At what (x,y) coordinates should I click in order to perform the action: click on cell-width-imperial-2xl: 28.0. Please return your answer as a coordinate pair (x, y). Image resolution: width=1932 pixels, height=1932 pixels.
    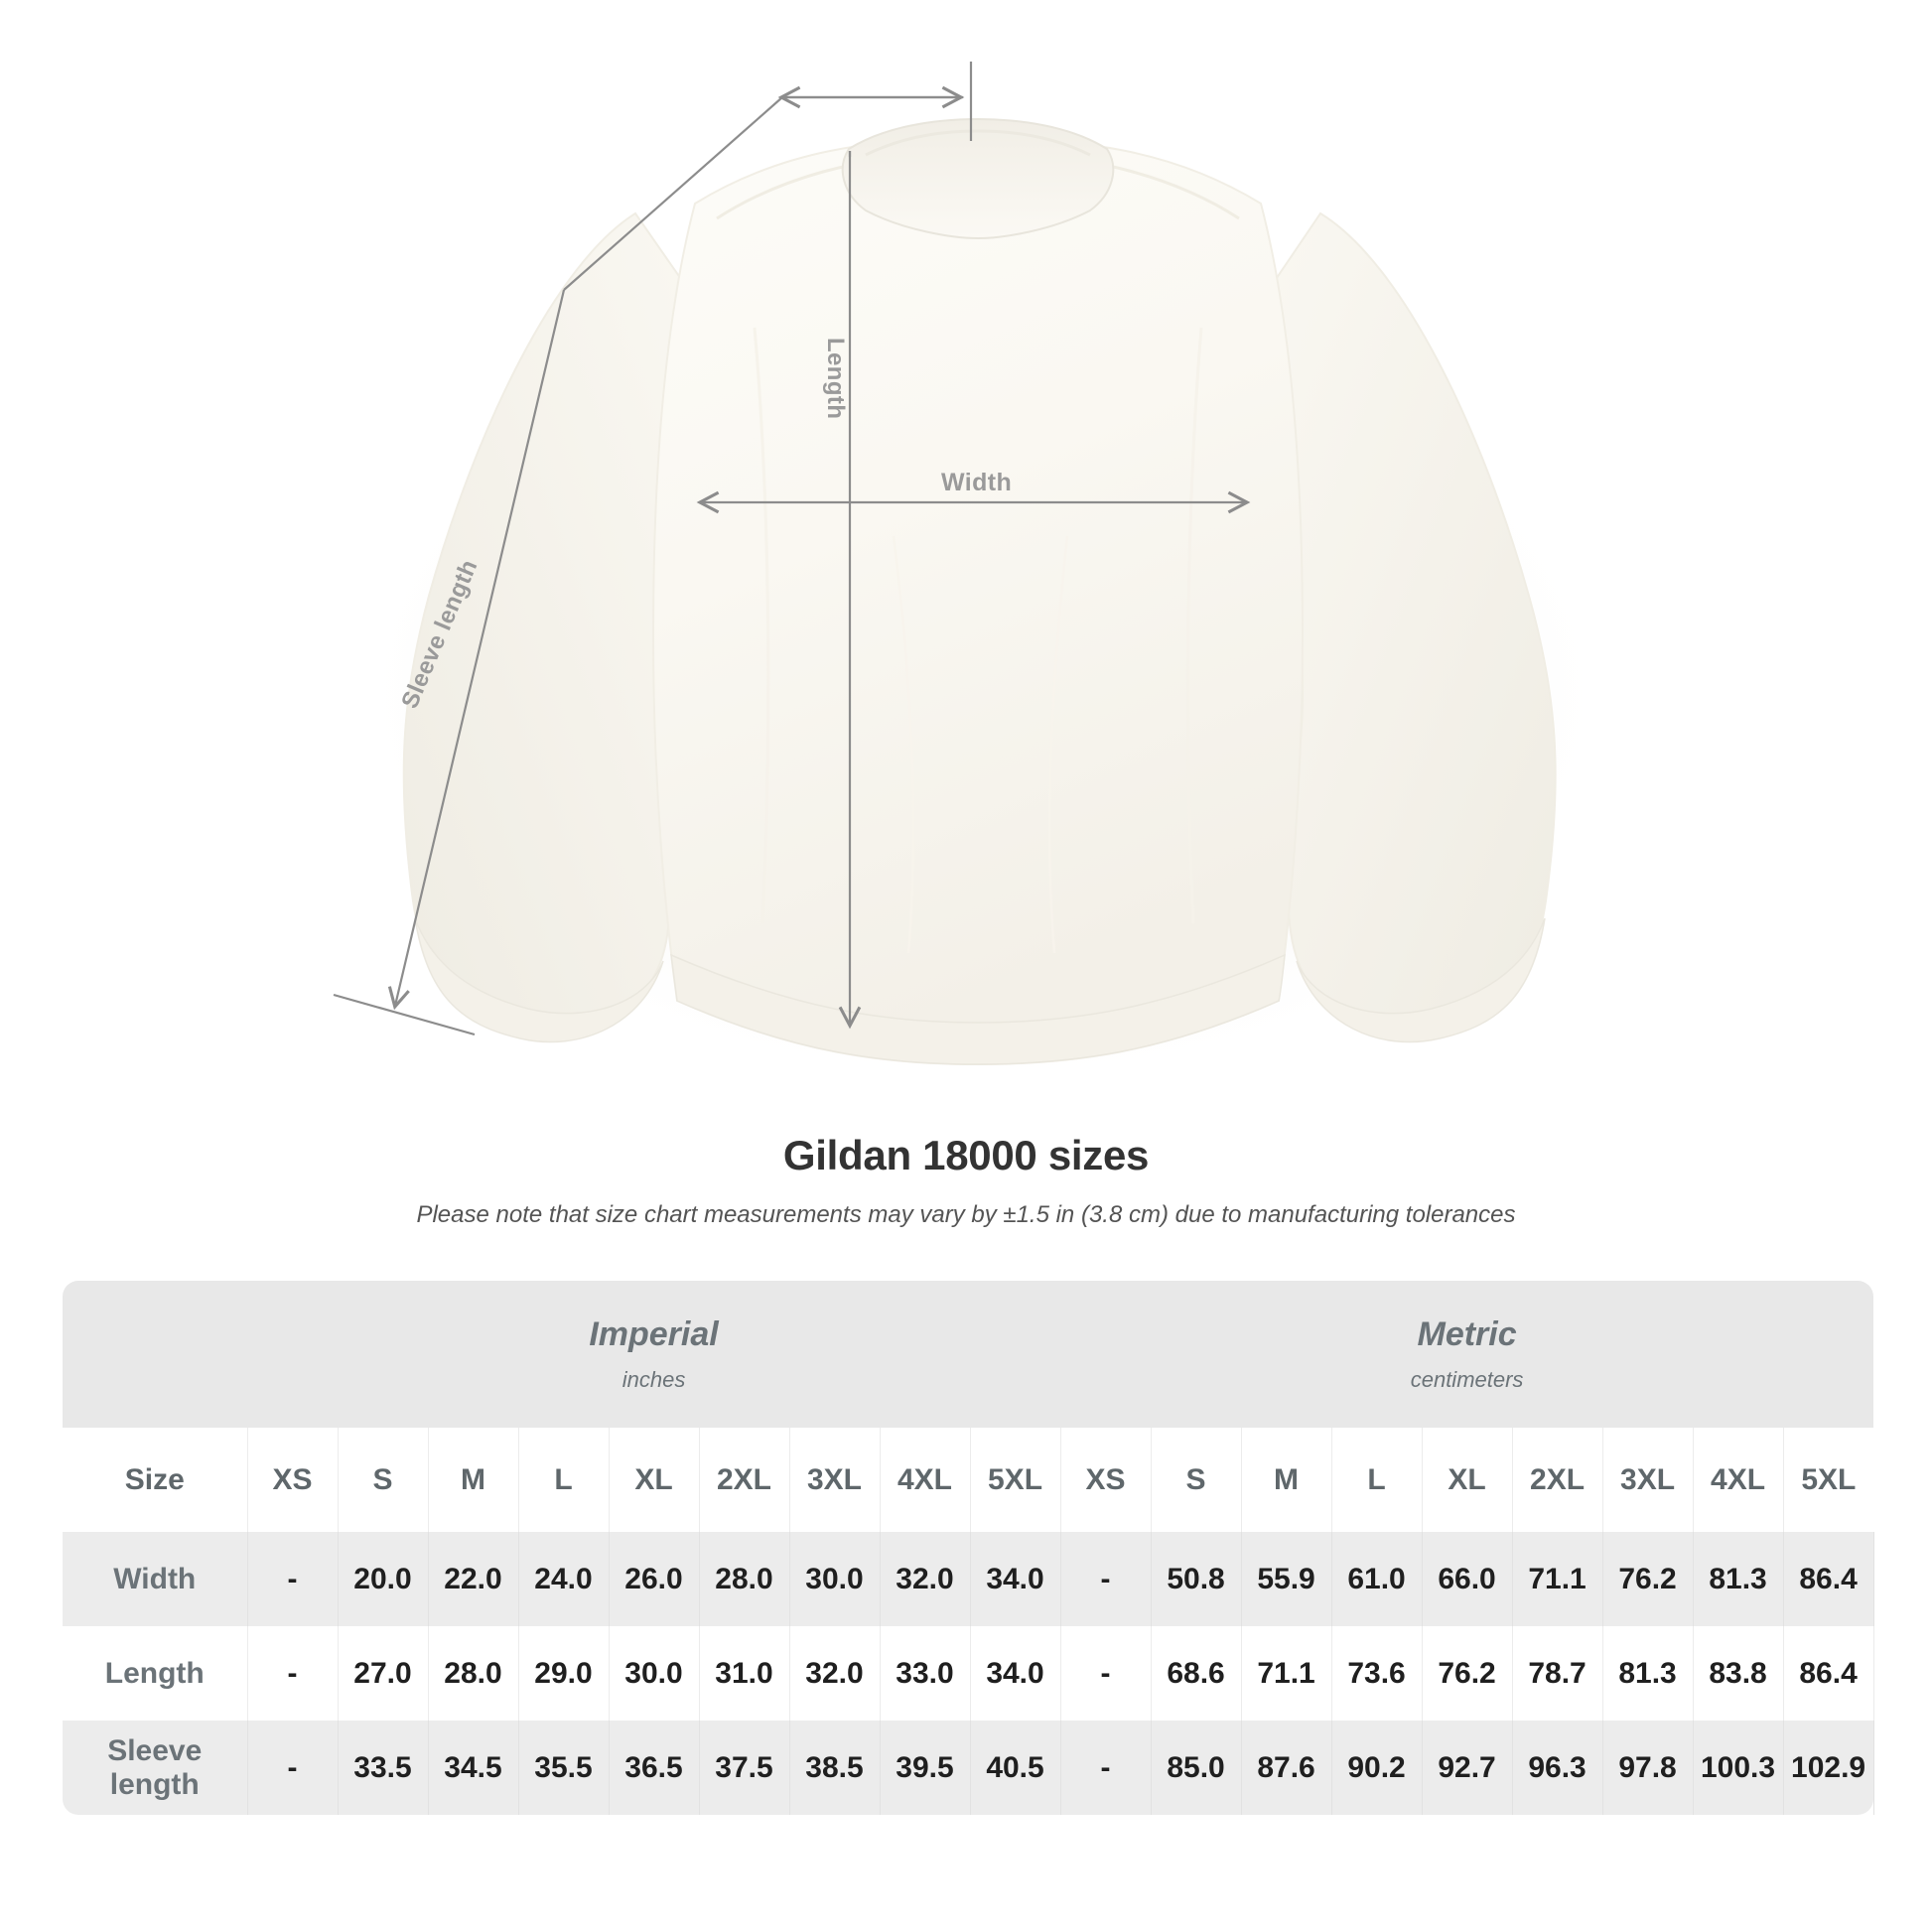
    Looking at the image, I should click on (744, 1579).